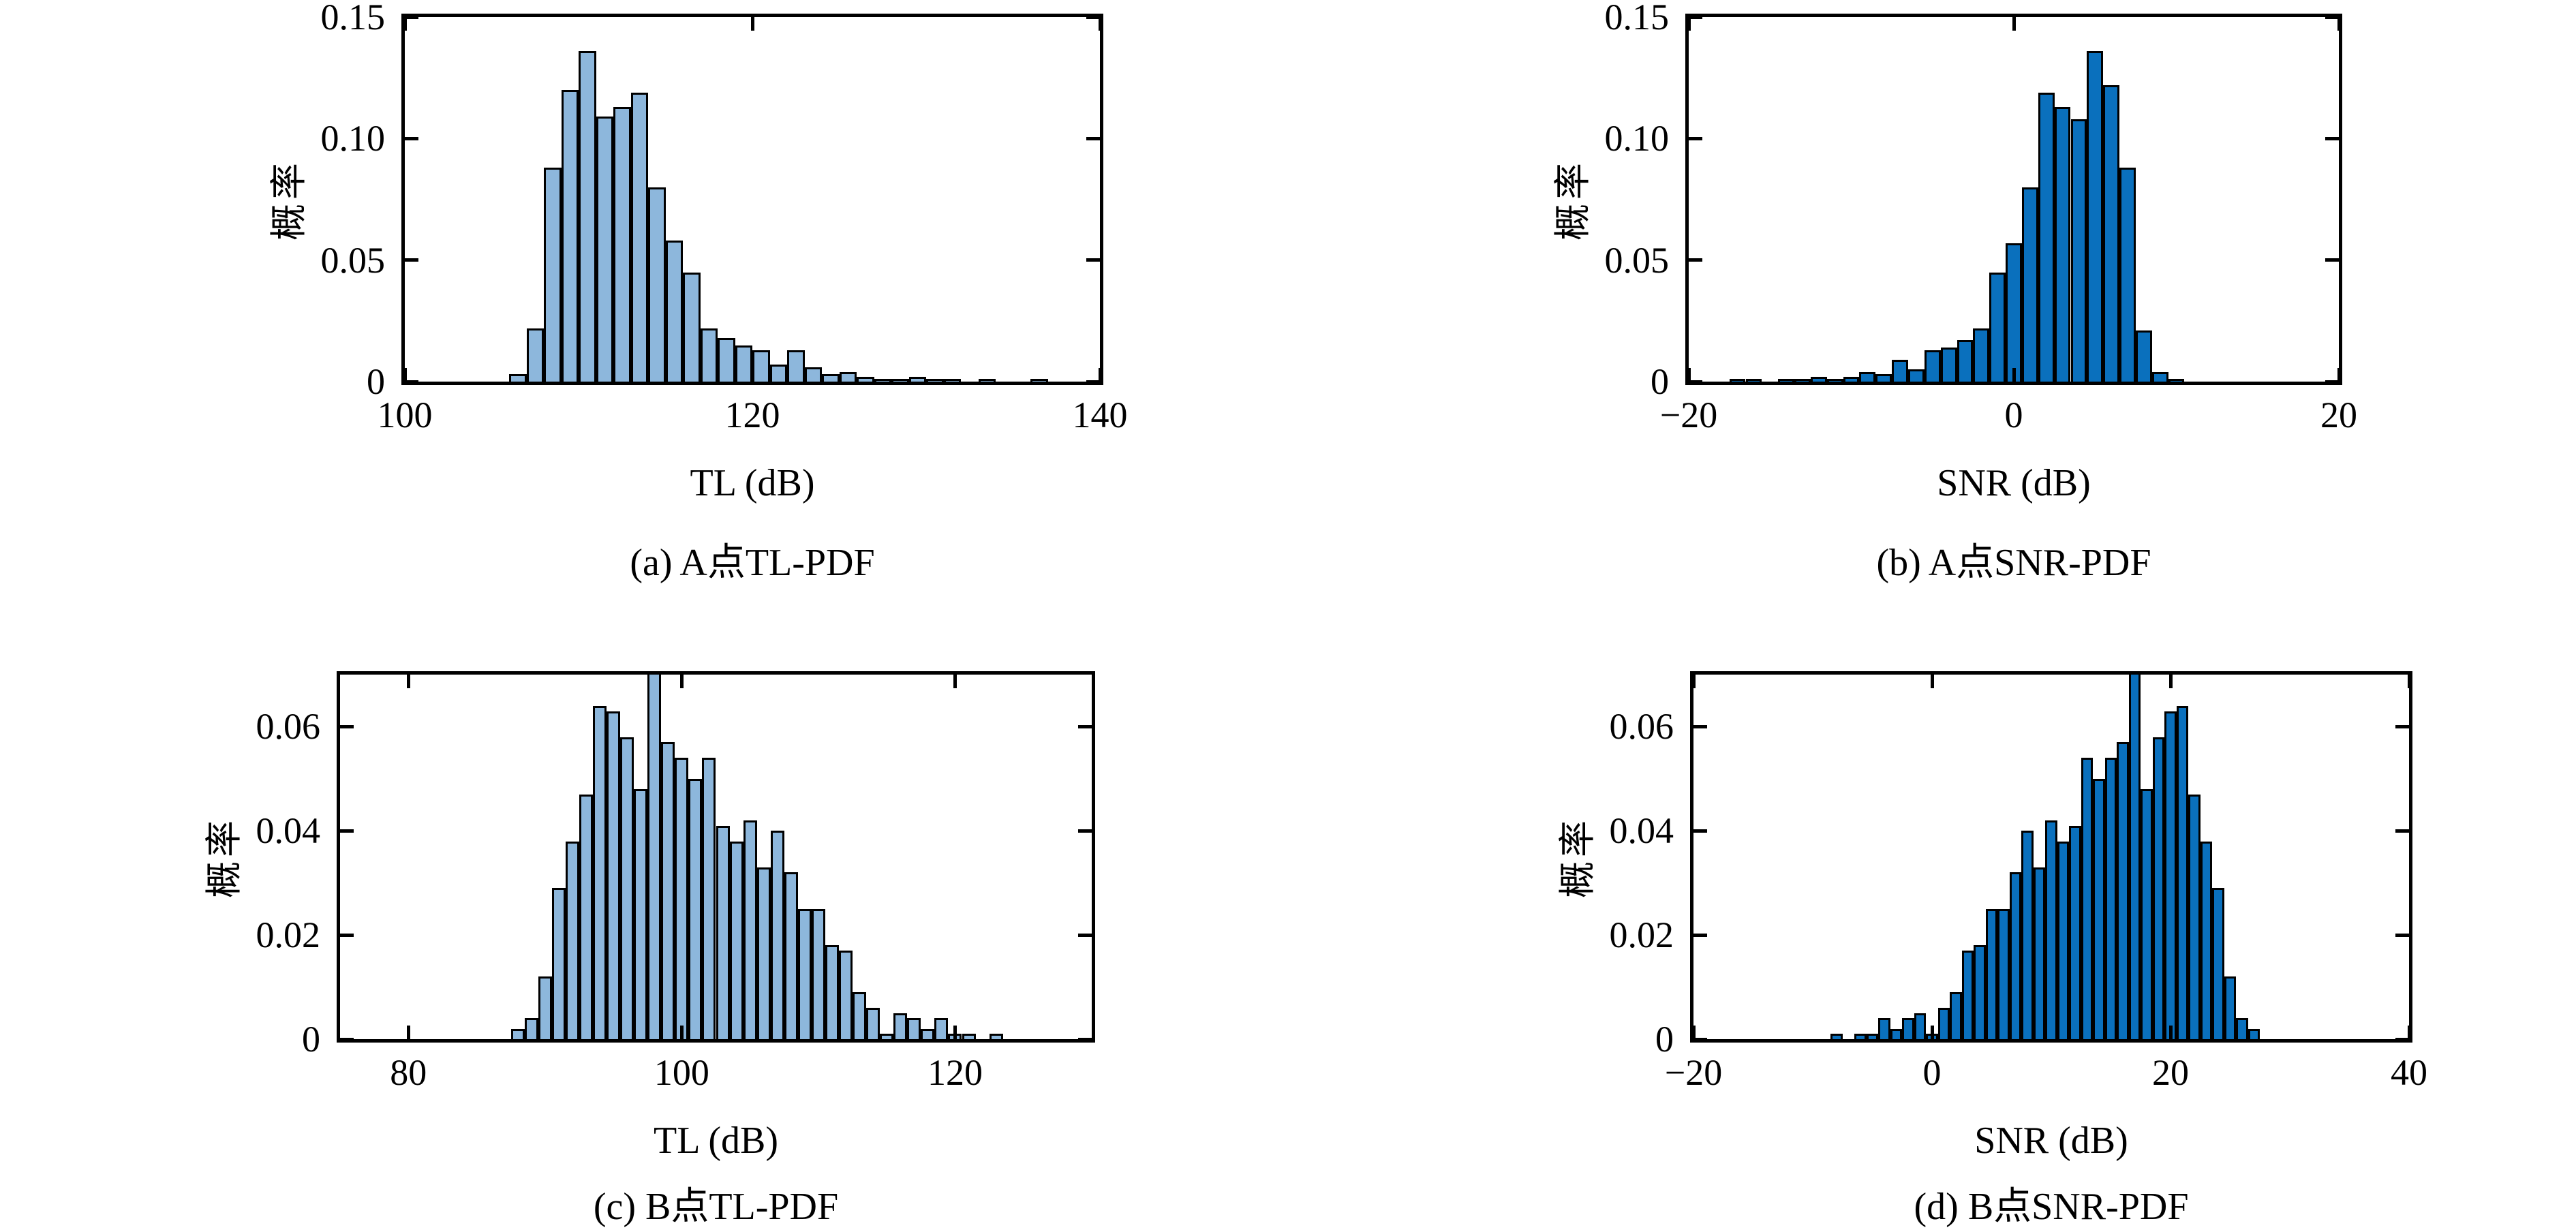 The width and height of the screenshot is (2576, 1232). I want to click on subplot-a-caption: (a) A点TL-PDF, so click(753, 563).